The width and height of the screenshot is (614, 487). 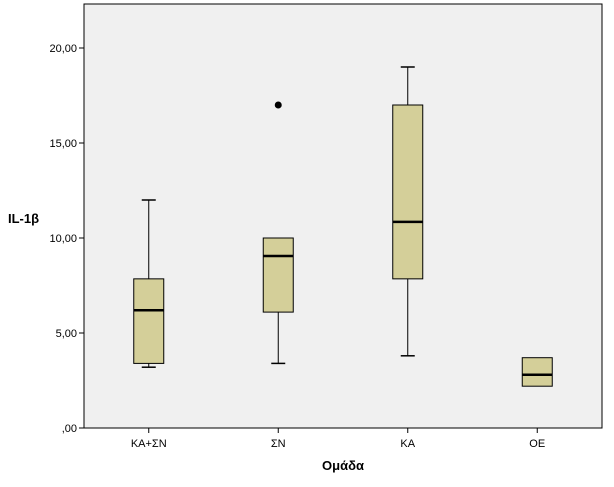 What do you see at coordinates (69, 429) in the screenshot?
I see `y-tick-label: ,00` at bounding box center [69, 429].